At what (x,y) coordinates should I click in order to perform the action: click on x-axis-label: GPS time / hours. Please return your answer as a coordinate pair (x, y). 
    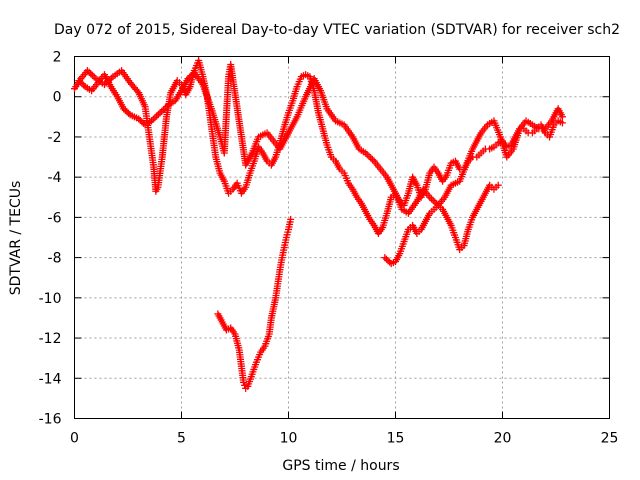
    Looking at the image, I should click on (340, 466).